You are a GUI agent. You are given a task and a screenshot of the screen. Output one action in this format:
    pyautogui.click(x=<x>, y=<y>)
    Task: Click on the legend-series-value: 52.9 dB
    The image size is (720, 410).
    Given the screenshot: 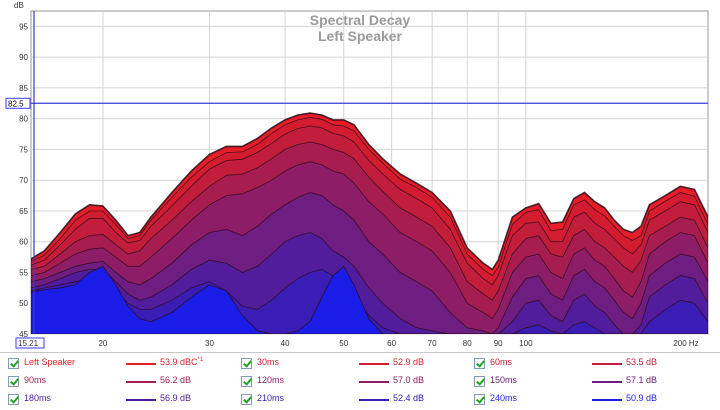 What is the action you would take?
    pyautogui.click(x=408, y=362)
    